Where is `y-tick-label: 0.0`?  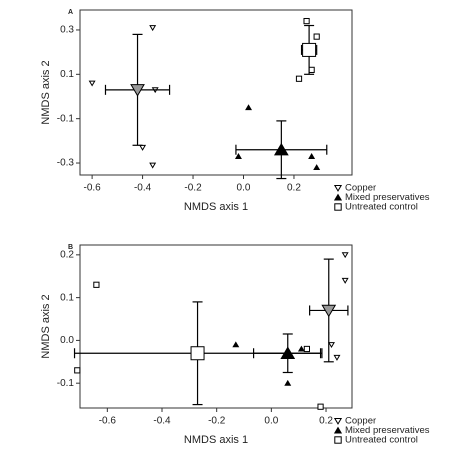
y-tick-label: 0.0 is located at coordinates (67, 340).